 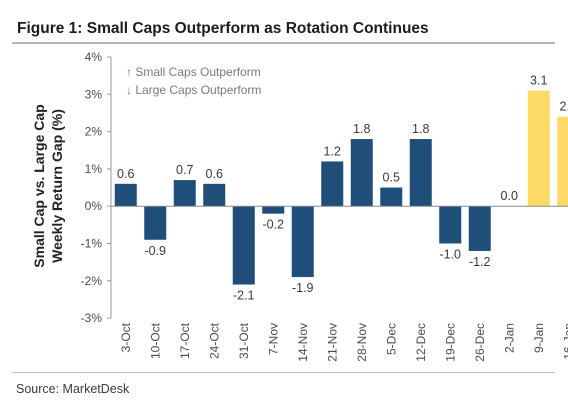 I want to click on footer-divider, so click(x=283, y=372).